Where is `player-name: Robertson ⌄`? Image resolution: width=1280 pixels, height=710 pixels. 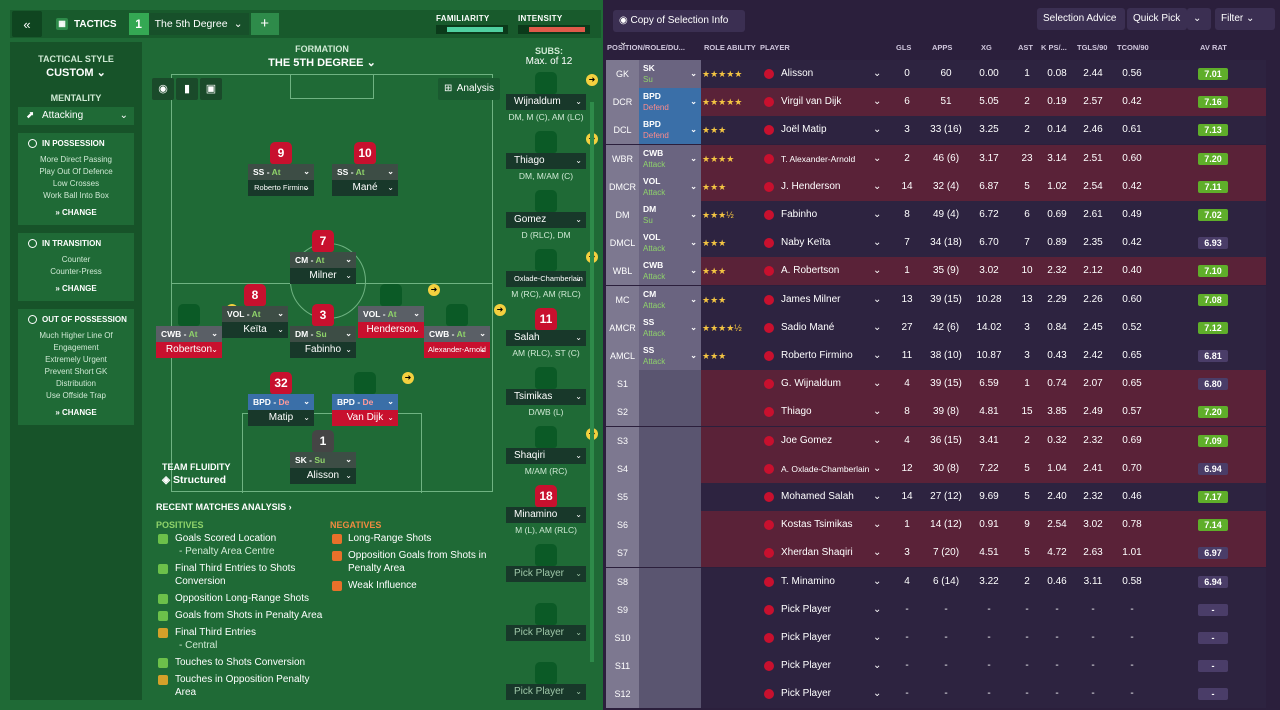 player-name: Robertson ⌄ is located at coordinates (189, 350).